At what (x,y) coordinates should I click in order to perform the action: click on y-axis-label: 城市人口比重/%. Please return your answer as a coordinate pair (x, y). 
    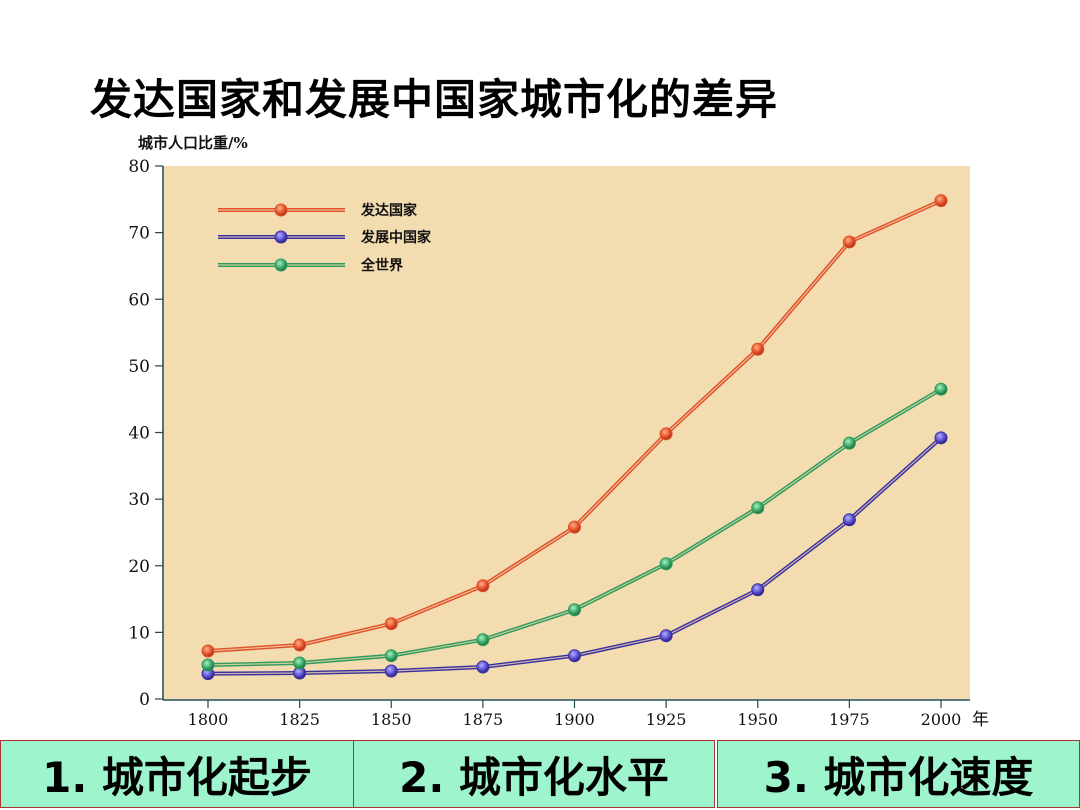
    Looking at the image, I should click on (193, 143).